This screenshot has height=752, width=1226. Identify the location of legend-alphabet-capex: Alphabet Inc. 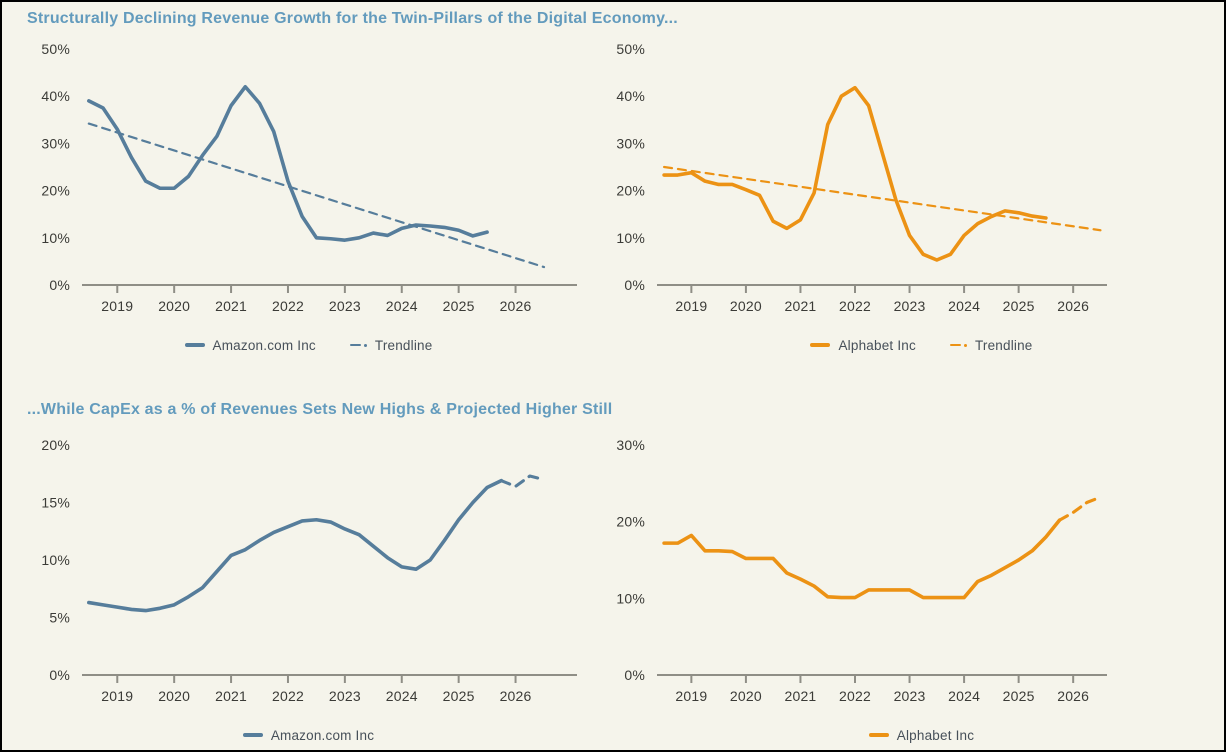
(920, 735).